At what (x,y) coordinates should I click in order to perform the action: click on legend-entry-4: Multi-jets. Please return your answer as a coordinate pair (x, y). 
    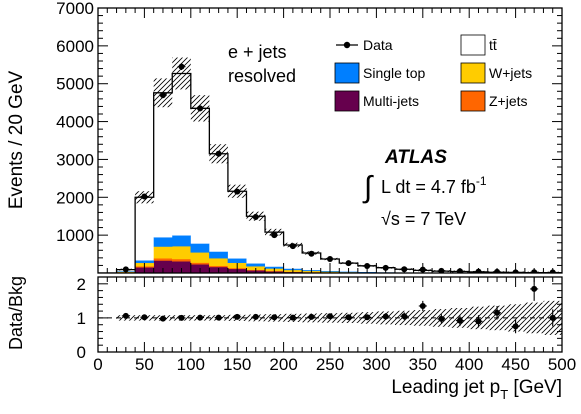
    Looking at the image, I should click on (377, 101).